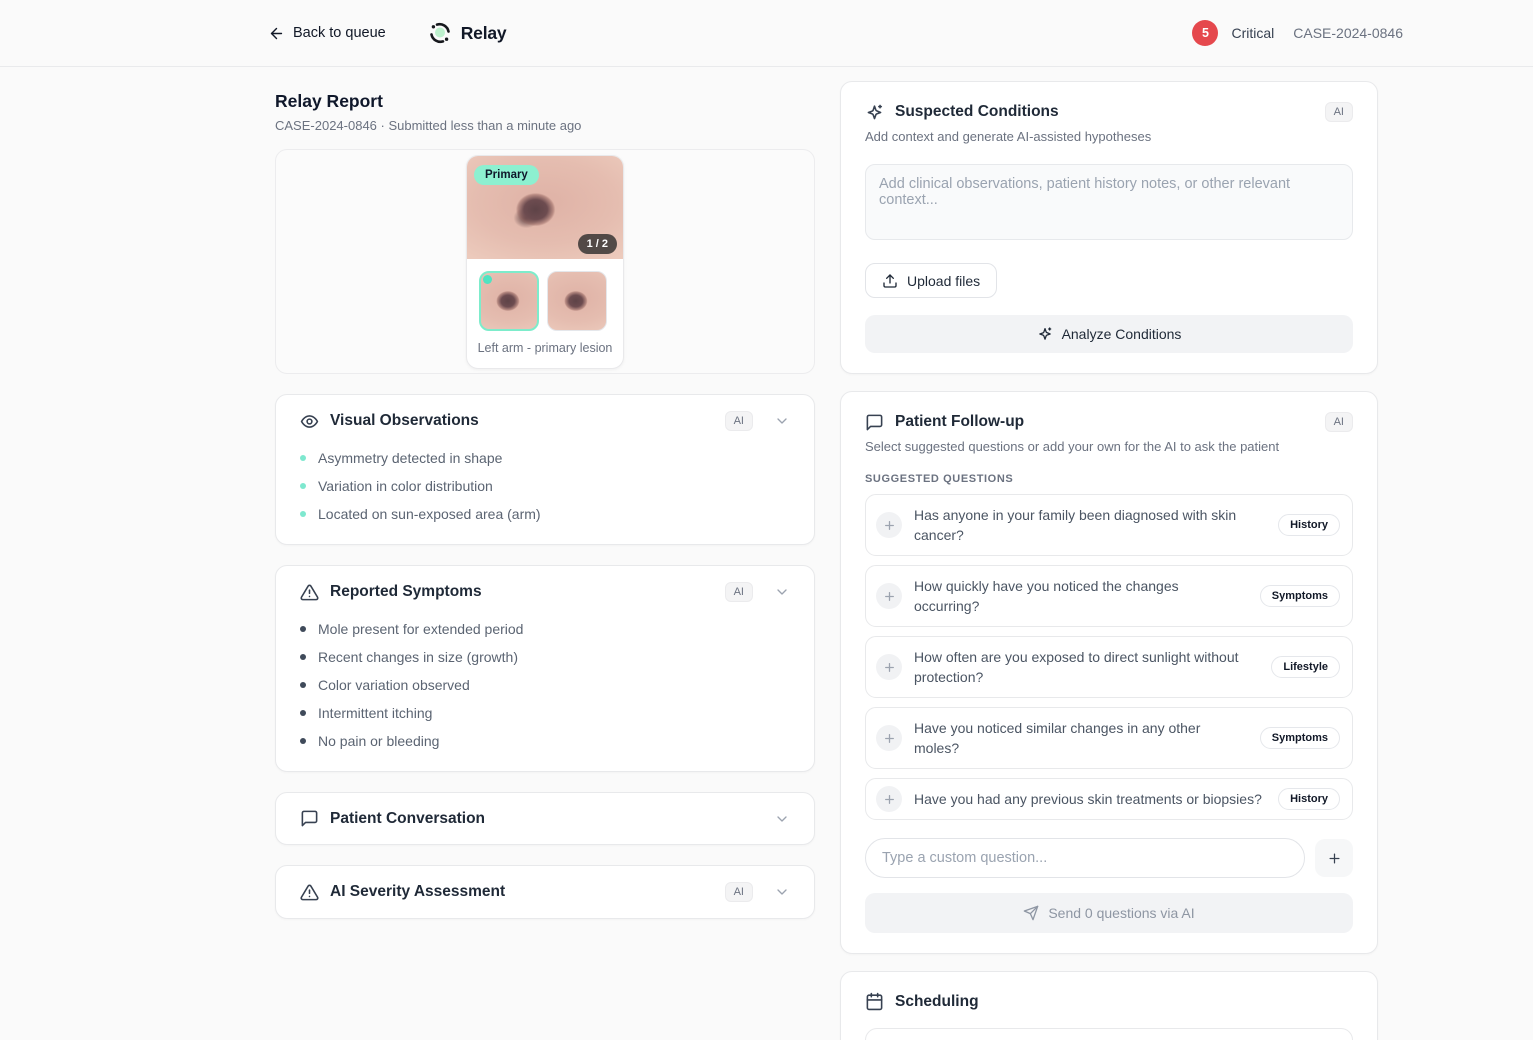 This screenshot has height=1040, width=1533. Describe the element at coordinates (931, 280) in the screenshot. I see `upload-files-button: Upload files` at that location.